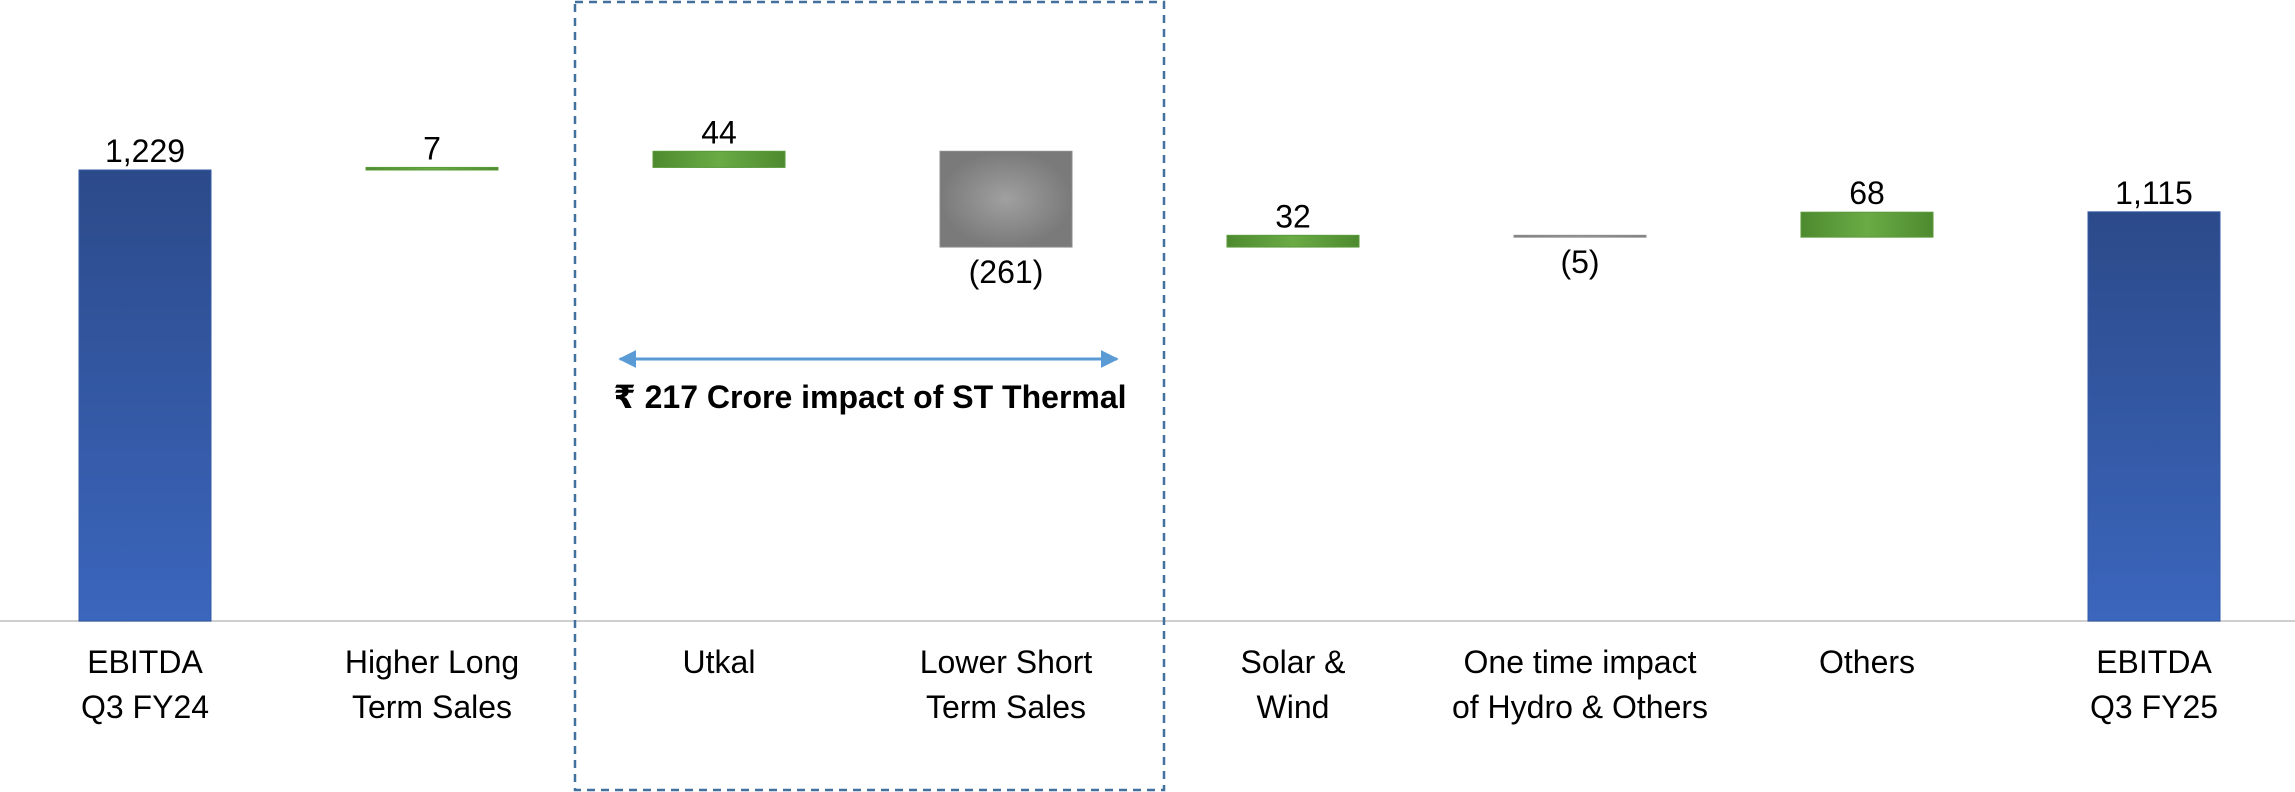 The width and height of the screenshot is (2295, 792). I want to click on annotation: ₹ 217 Crore impact of ST Thermal, so click(869, 397).